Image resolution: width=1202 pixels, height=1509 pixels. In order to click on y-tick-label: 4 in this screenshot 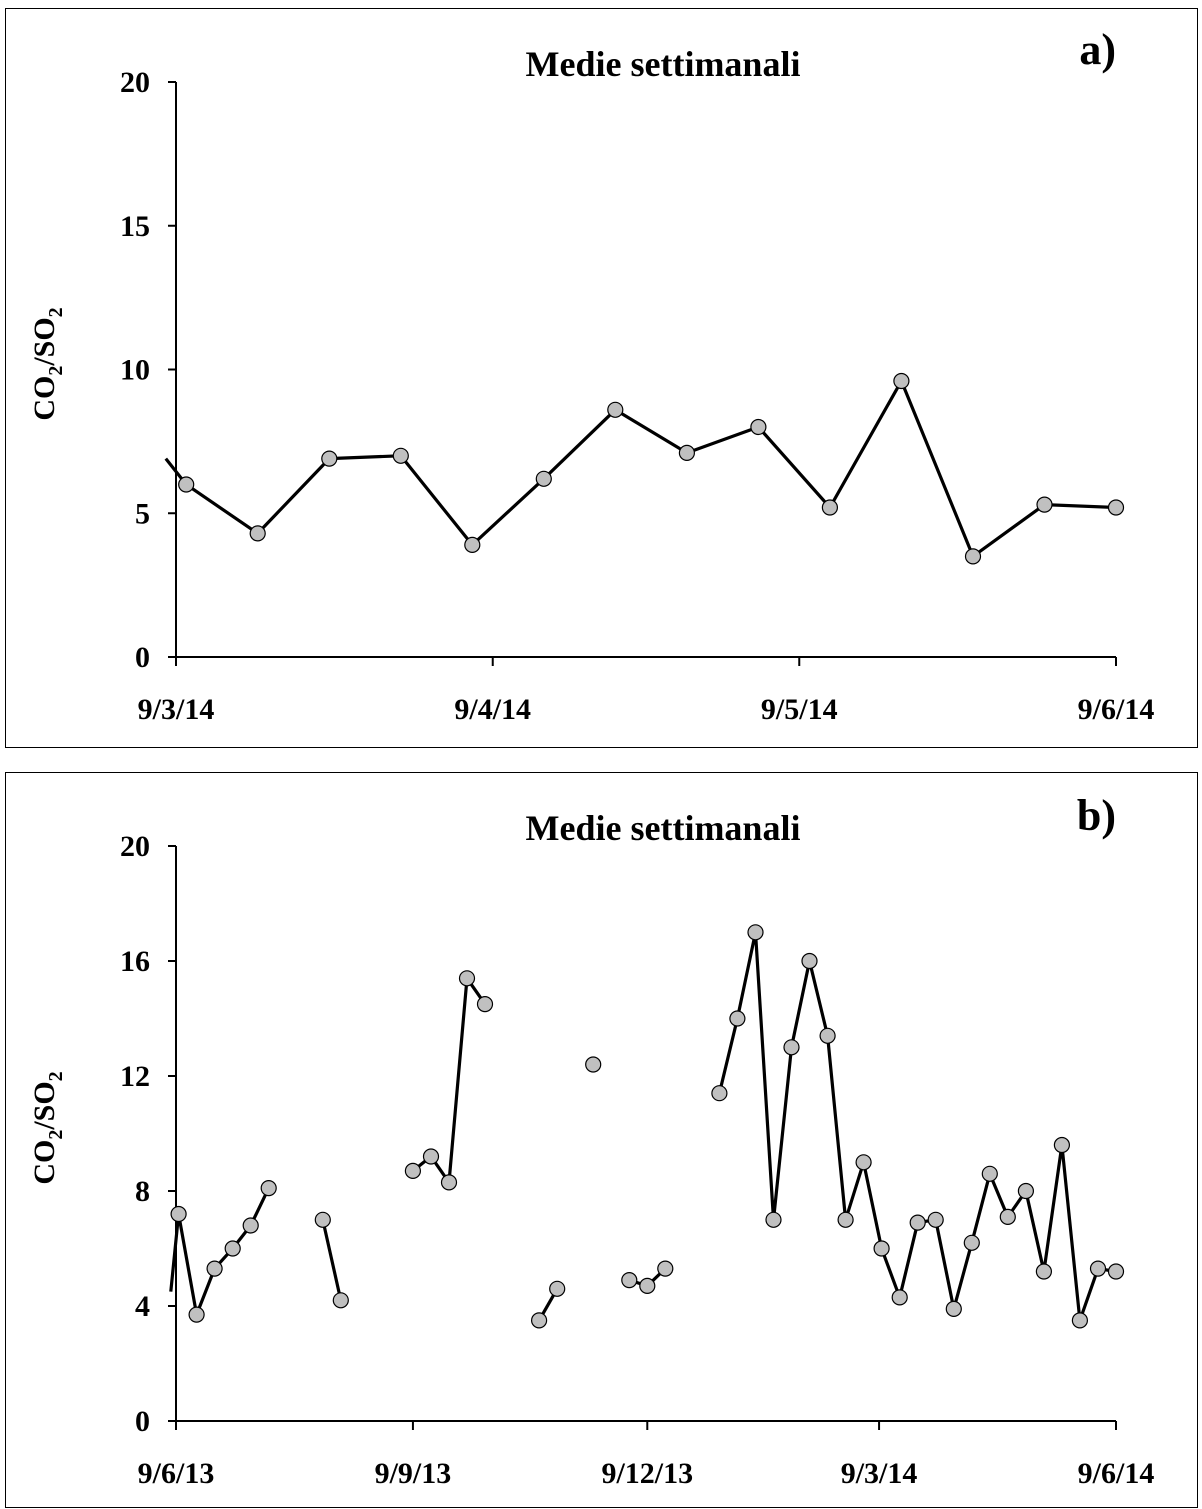, I will do `click(142, 1306)`.